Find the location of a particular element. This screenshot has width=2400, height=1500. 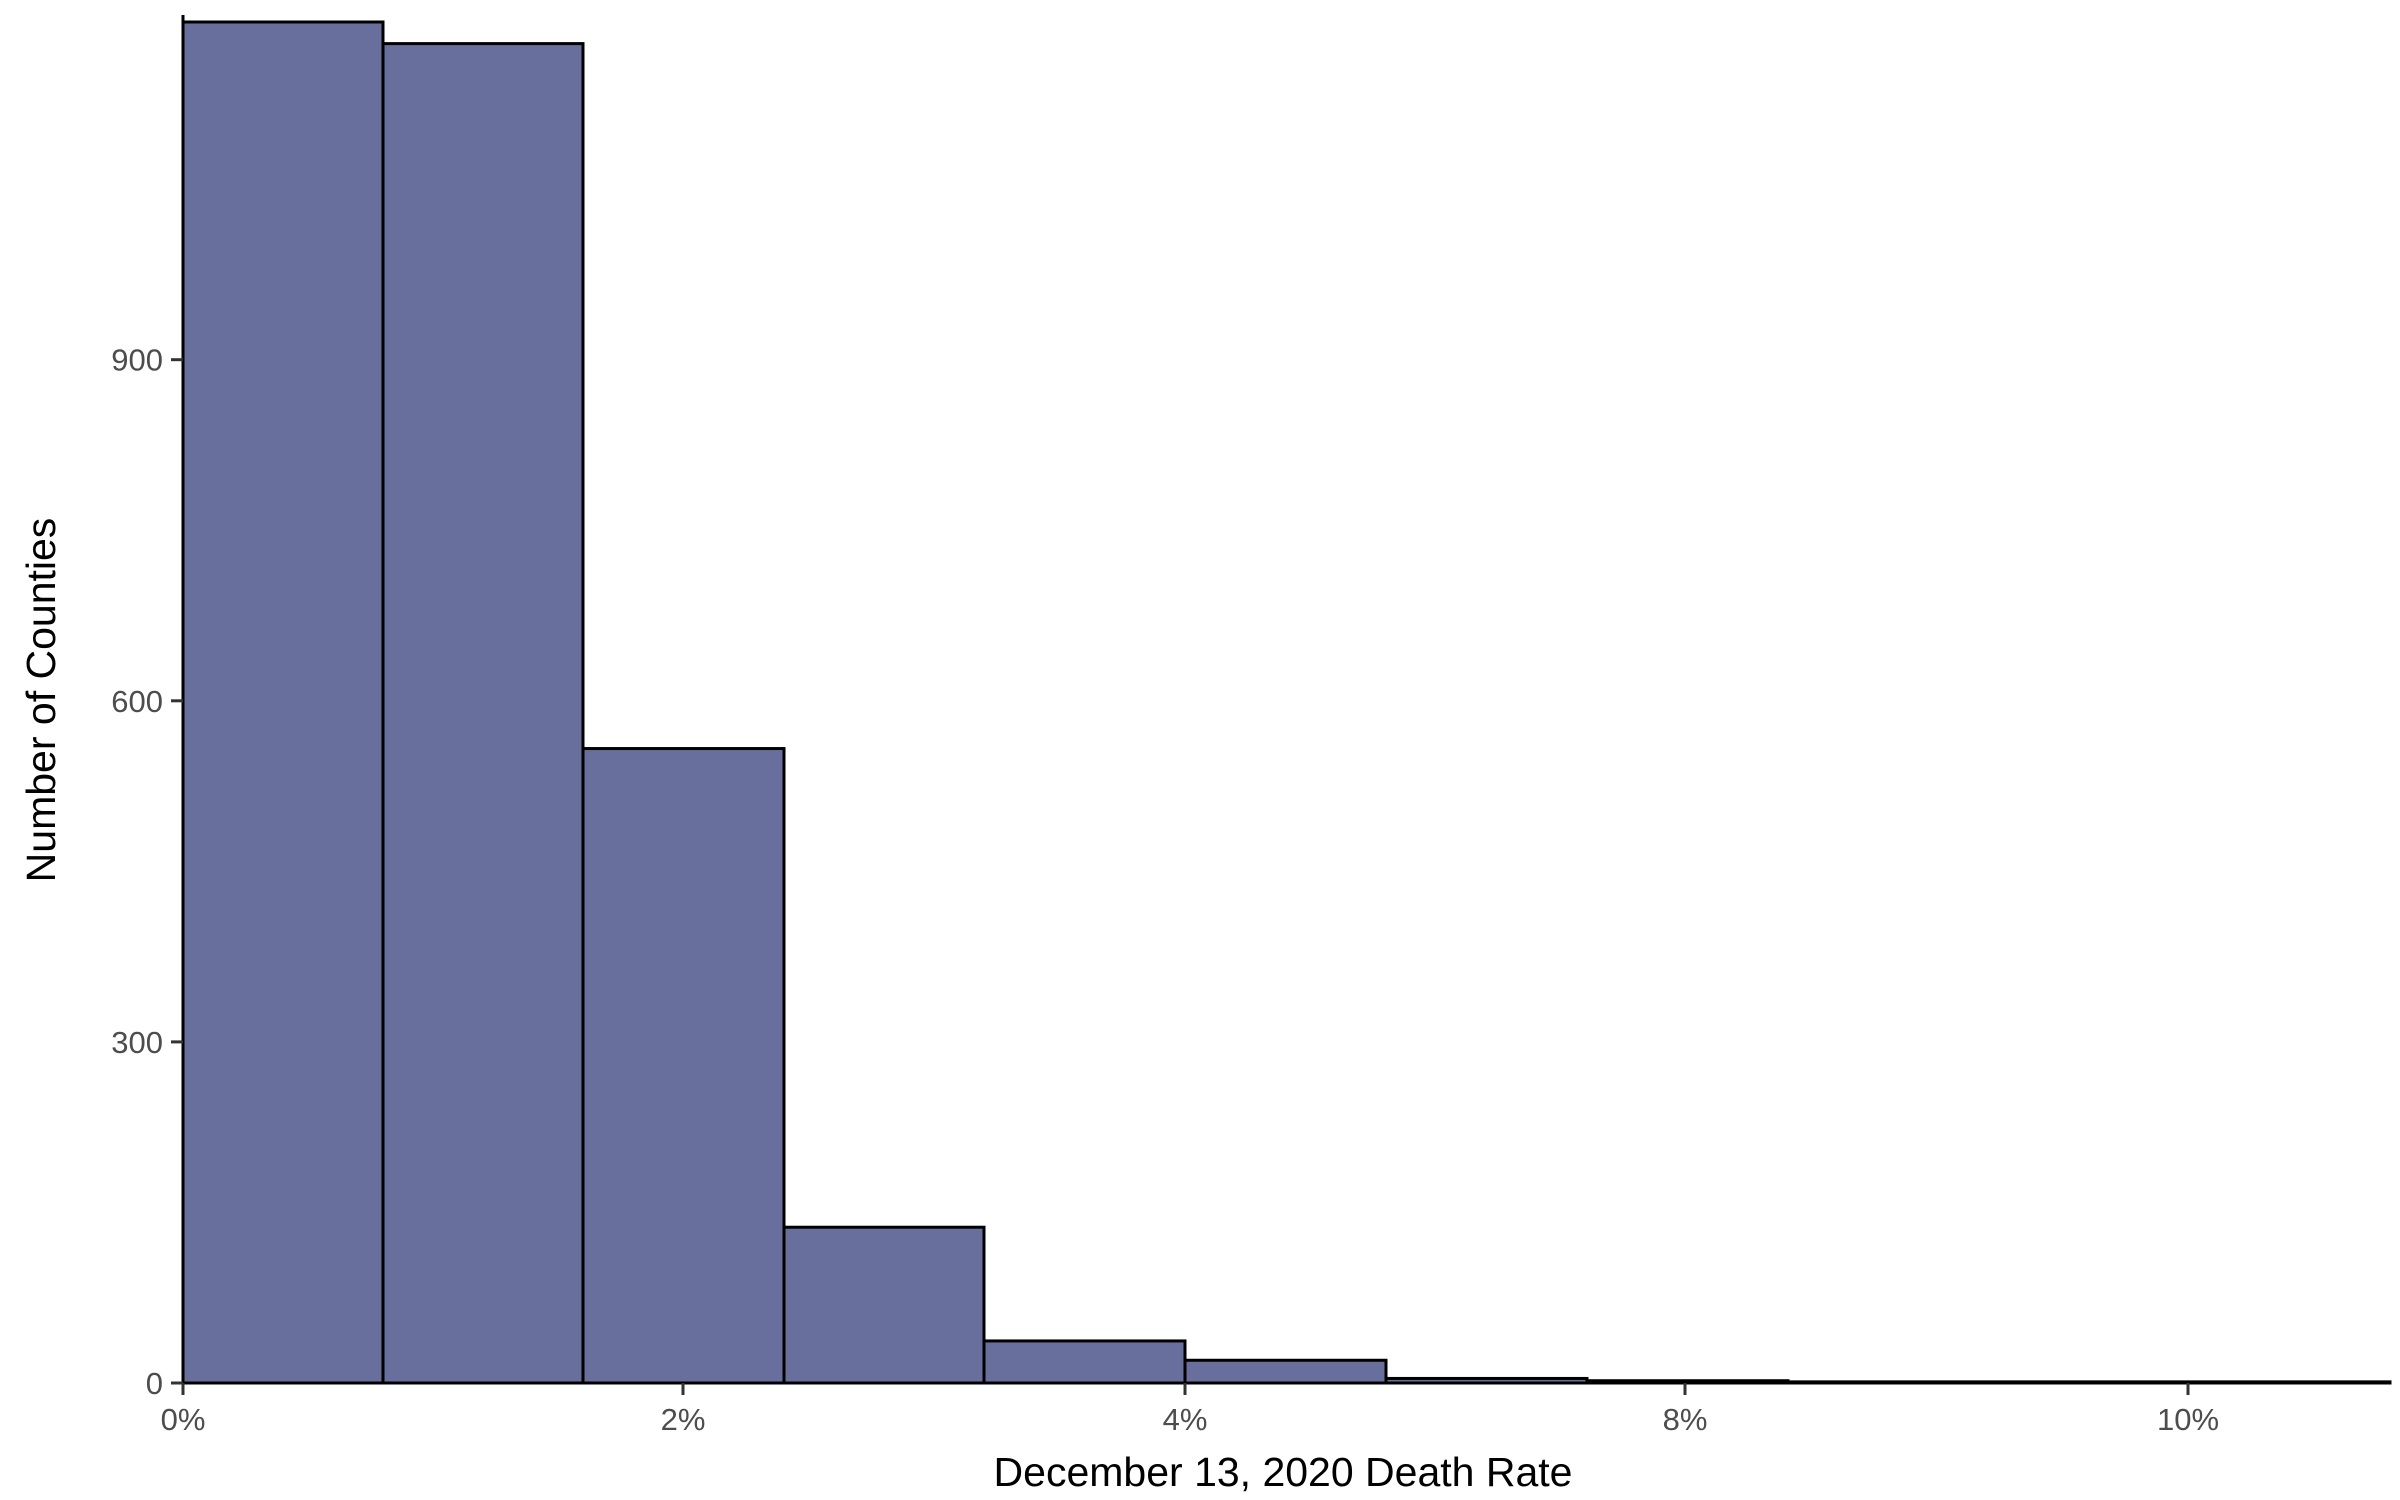

x-axis-ticks: 0% 2% 4% 8% 10% is located at coordinates (1190, 1410).